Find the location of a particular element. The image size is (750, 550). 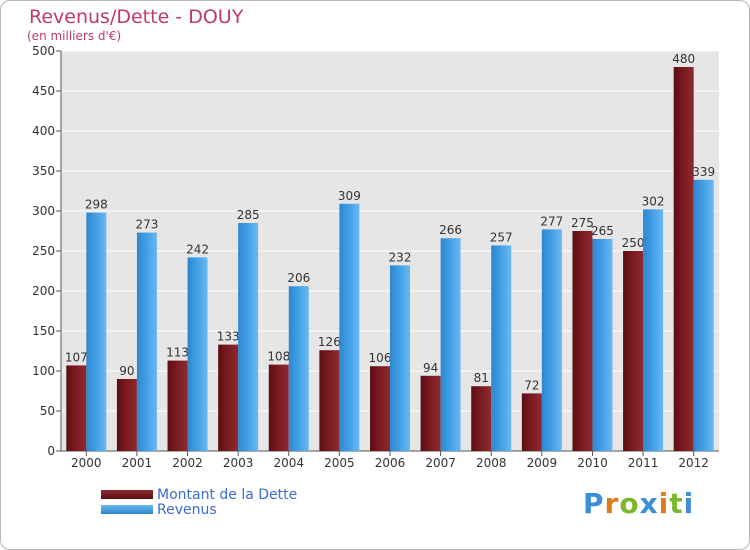

data-label: 232 is located at coordinates (400, 257).